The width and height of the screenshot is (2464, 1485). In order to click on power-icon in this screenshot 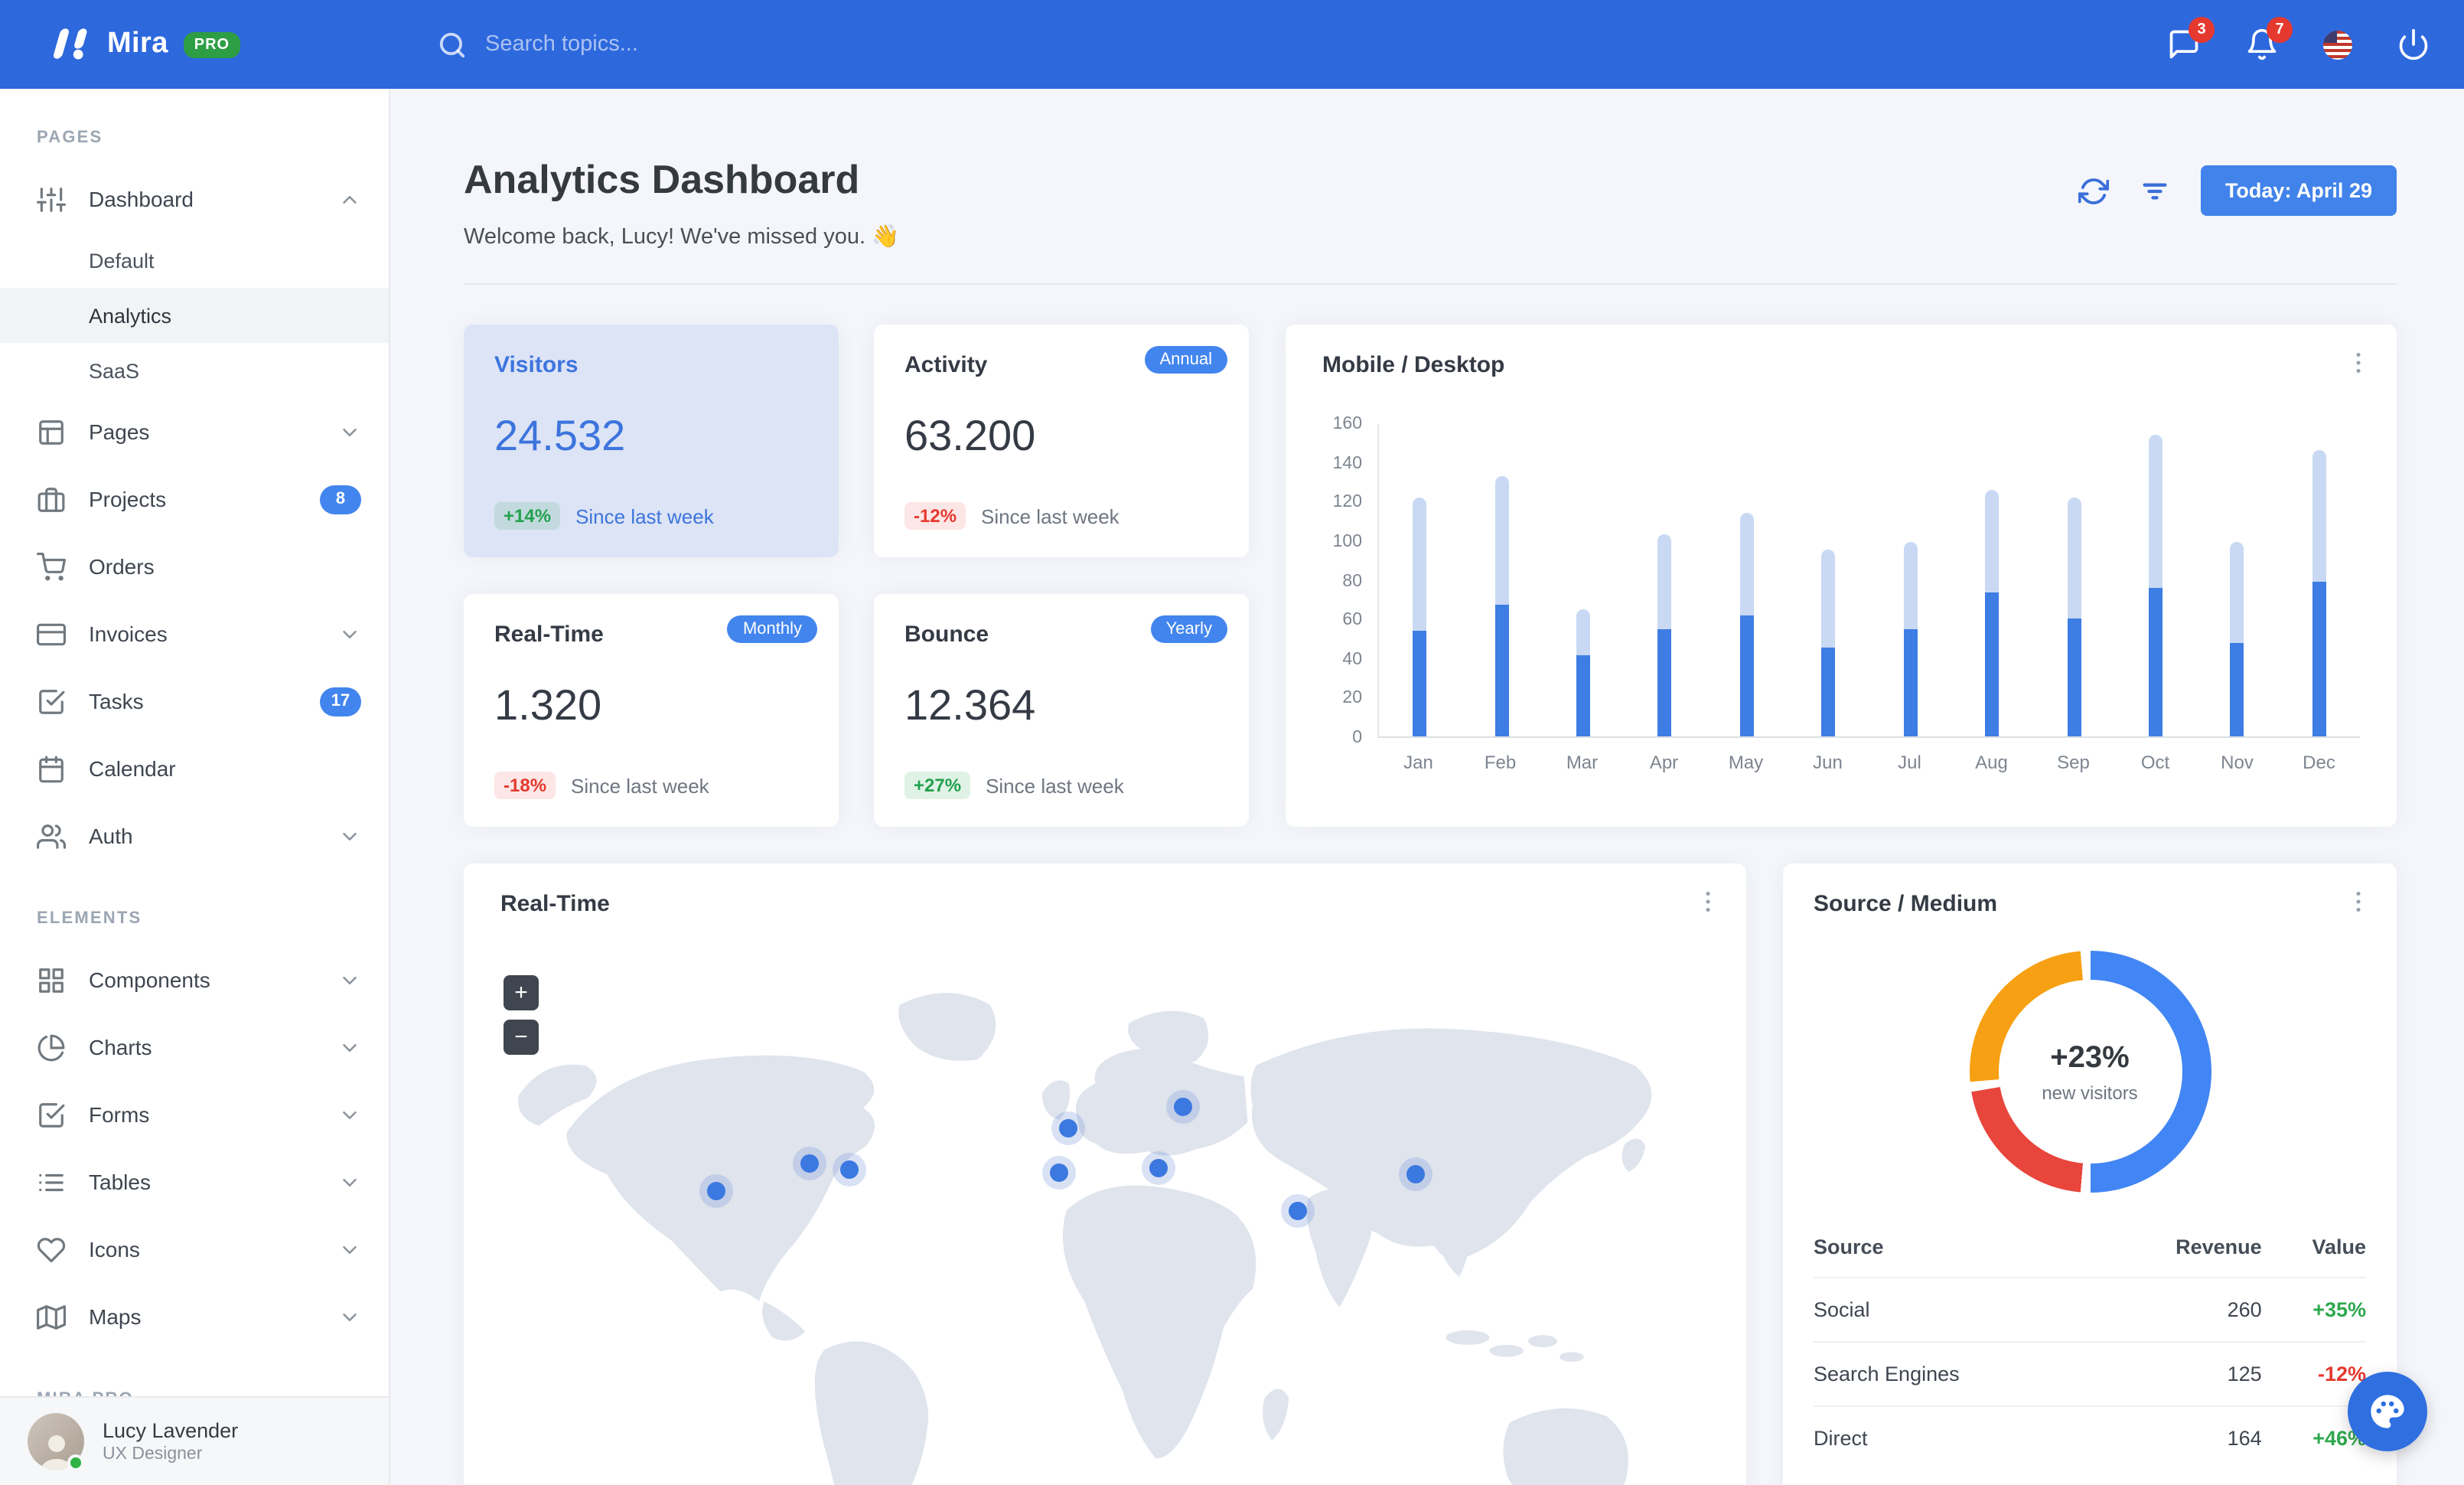, I will do `click(2413, 44)`.